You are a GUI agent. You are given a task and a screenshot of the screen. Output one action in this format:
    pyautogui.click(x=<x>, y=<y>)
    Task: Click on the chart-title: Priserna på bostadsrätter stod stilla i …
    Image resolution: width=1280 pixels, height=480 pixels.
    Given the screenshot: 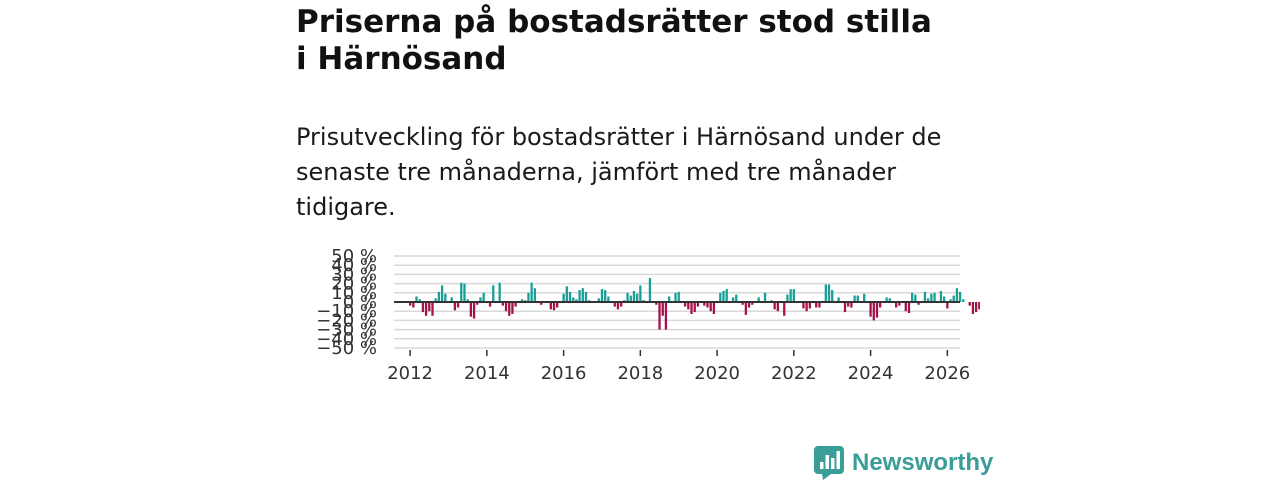 What is the action you would take?
    pyautogui.click(x=614, y=40)
    